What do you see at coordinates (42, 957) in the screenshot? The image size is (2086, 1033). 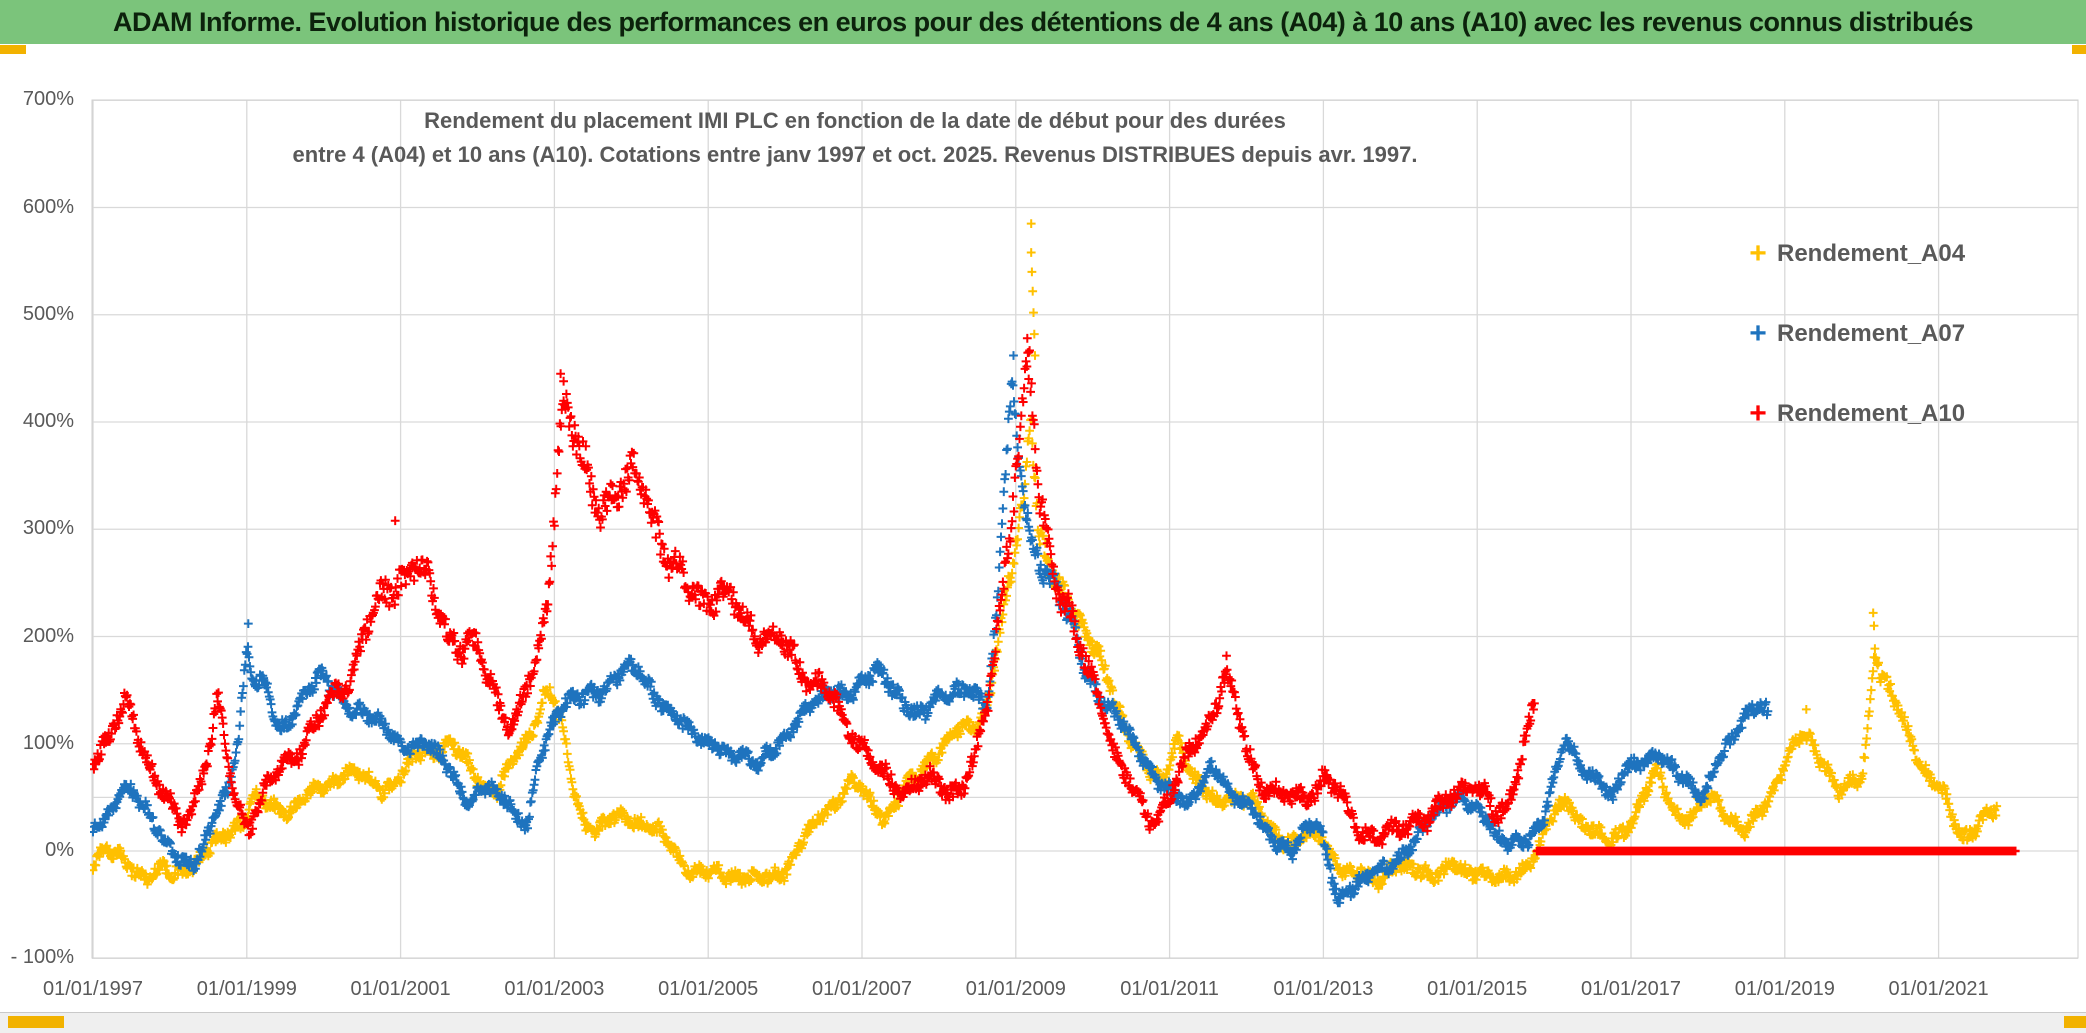 I see `y-axis-label: - 100%` at bounding box center [42, 957].